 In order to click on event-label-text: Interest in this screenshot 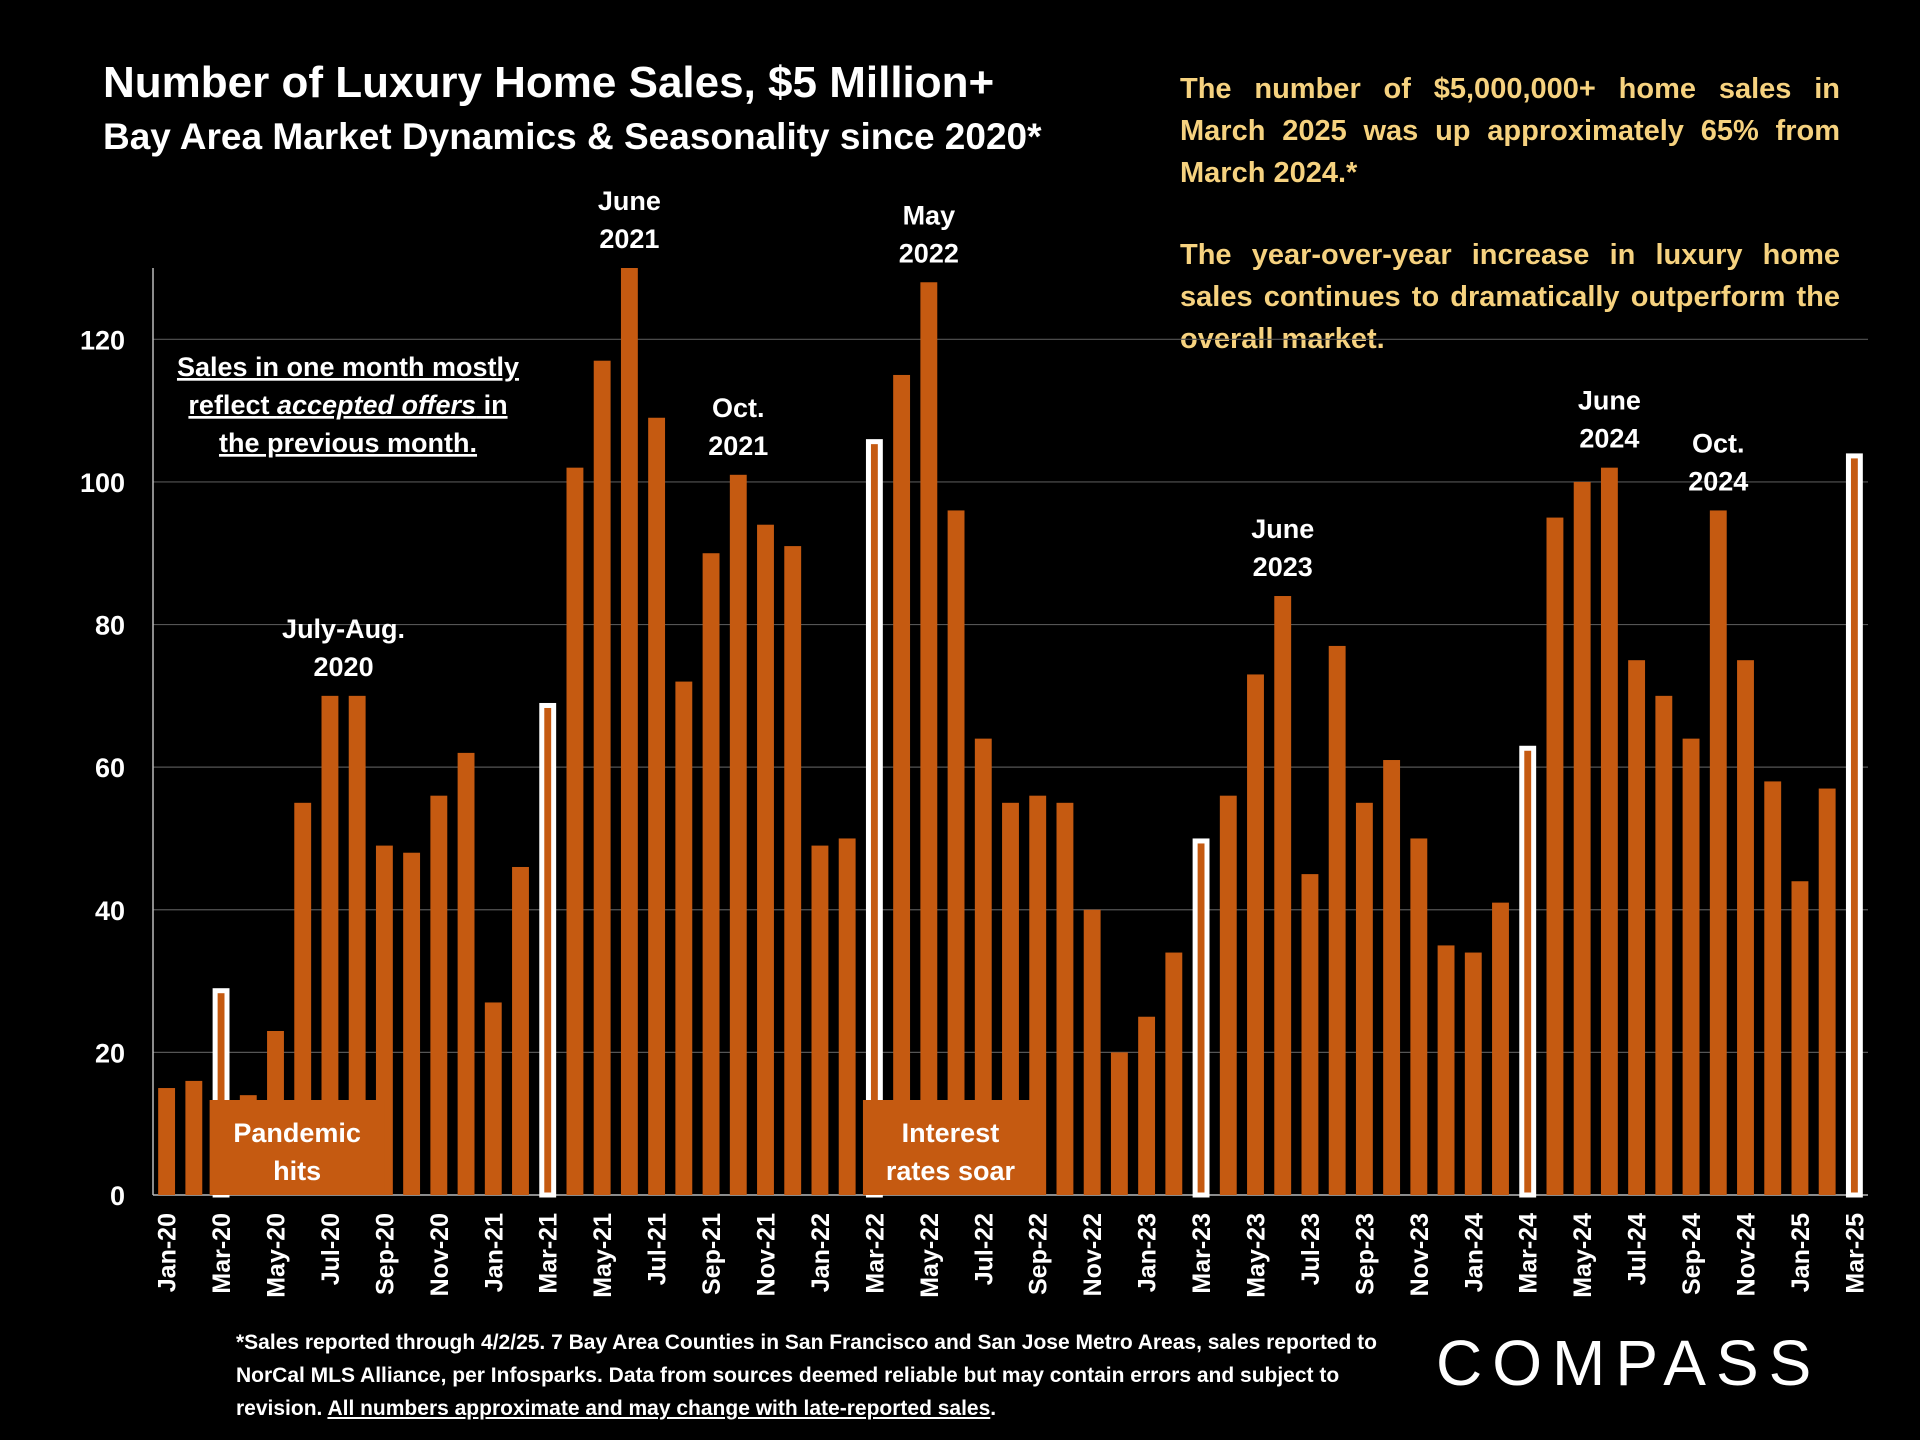, I will do `click(951, 1133)`.